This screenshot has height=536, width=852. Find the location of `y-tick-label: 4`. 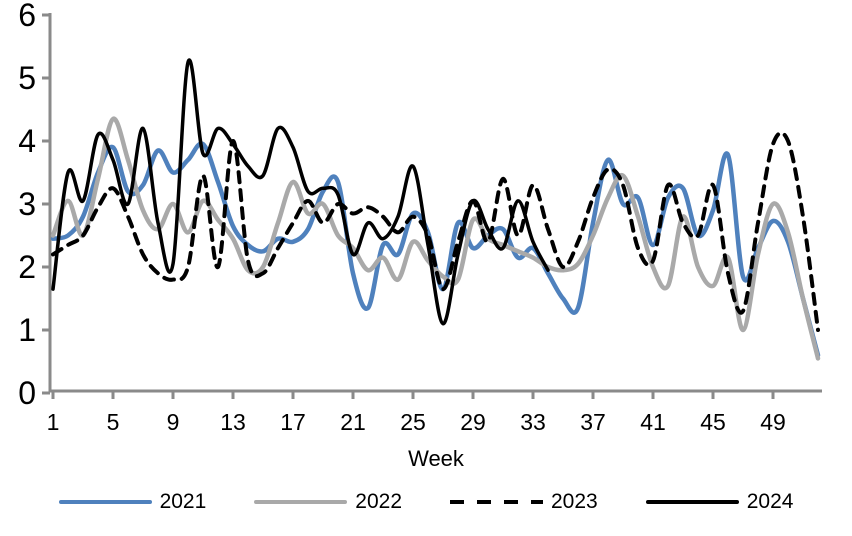

y-tick-label: 4 is located at coordinates (27, 141).